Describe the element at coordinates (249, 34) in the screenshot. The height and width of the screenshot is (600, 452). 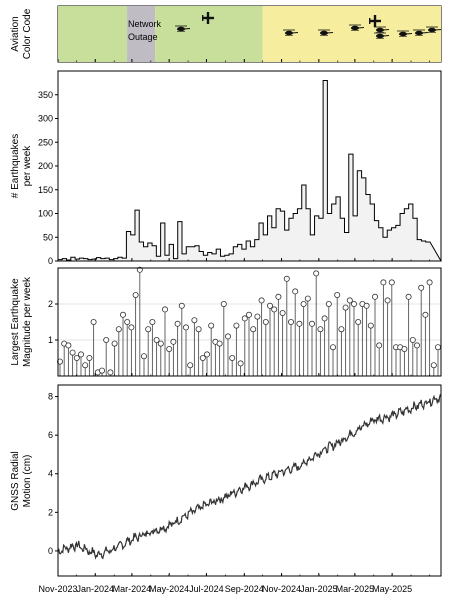
I see `aviation-color-bands` at that location.